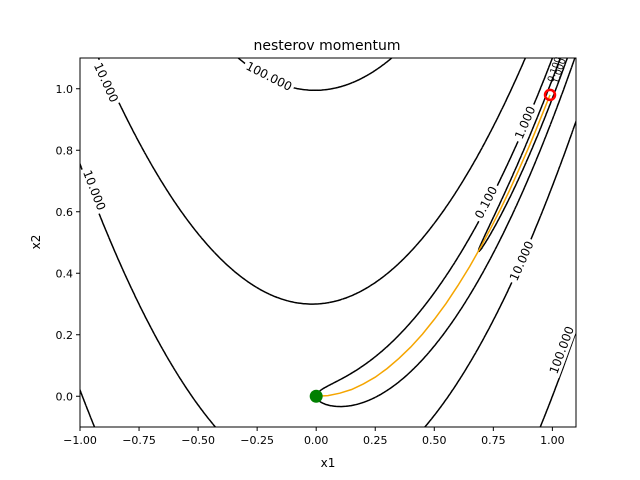  What do you see at coordinates (65, 150) in the screenshot?
I see `y-tick-label: 0.8` at bounding box center [65, 150].